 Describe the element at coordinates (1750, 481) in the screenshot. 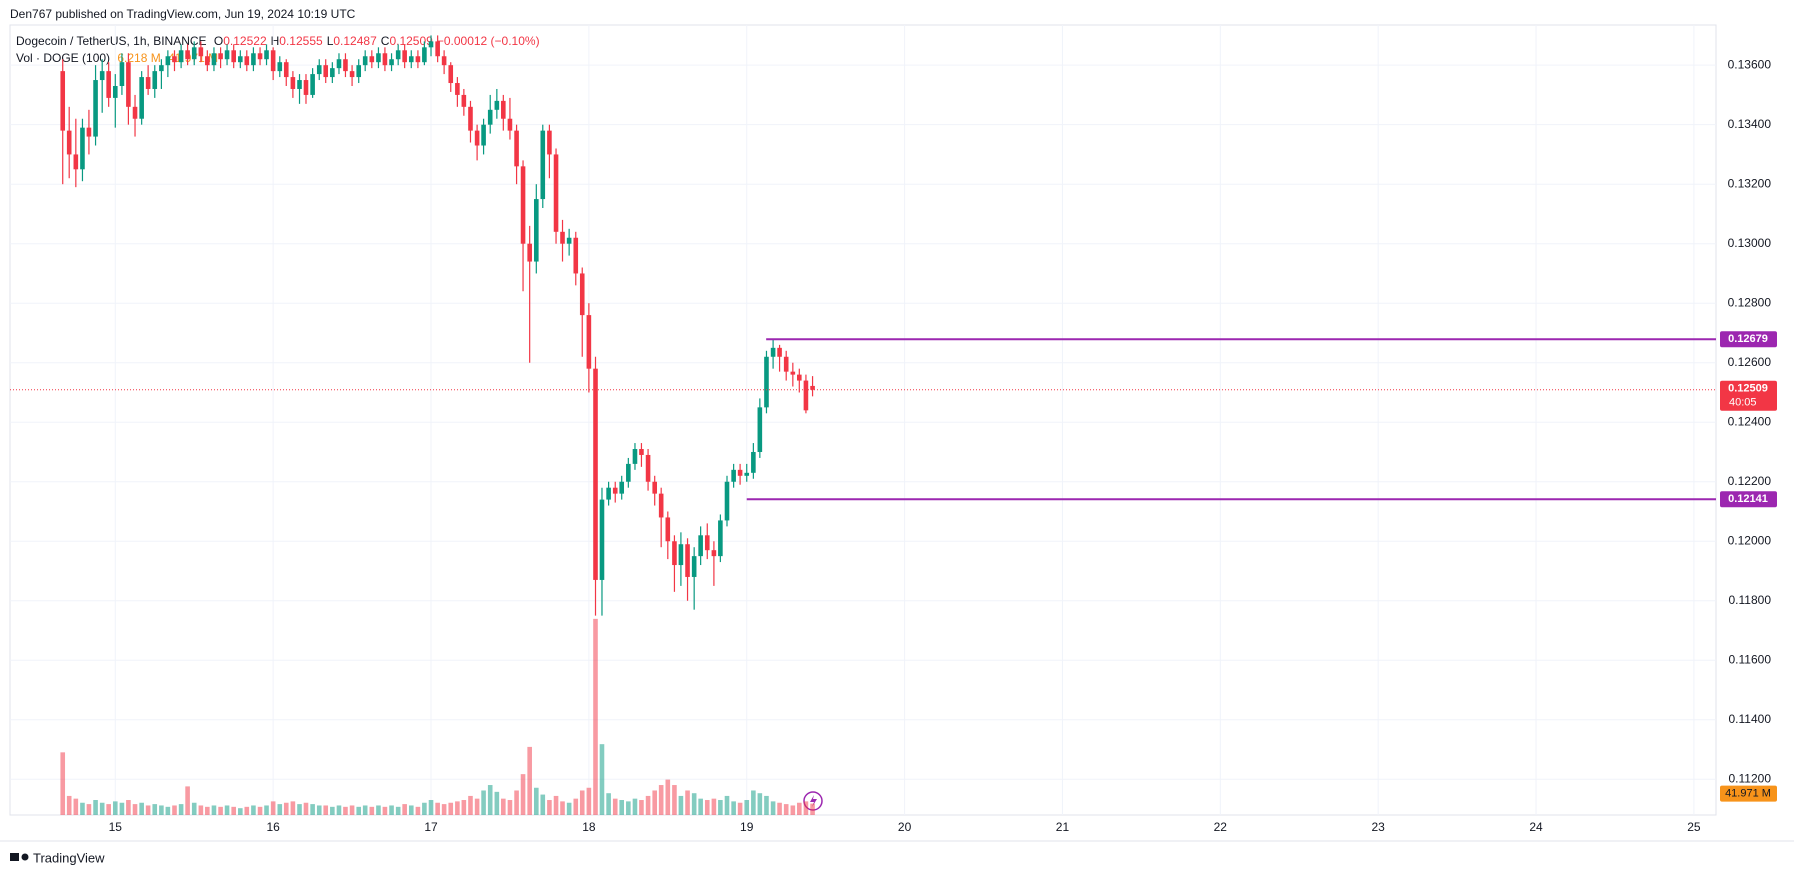

I see `y-tick-label: 0.12200` at that location.